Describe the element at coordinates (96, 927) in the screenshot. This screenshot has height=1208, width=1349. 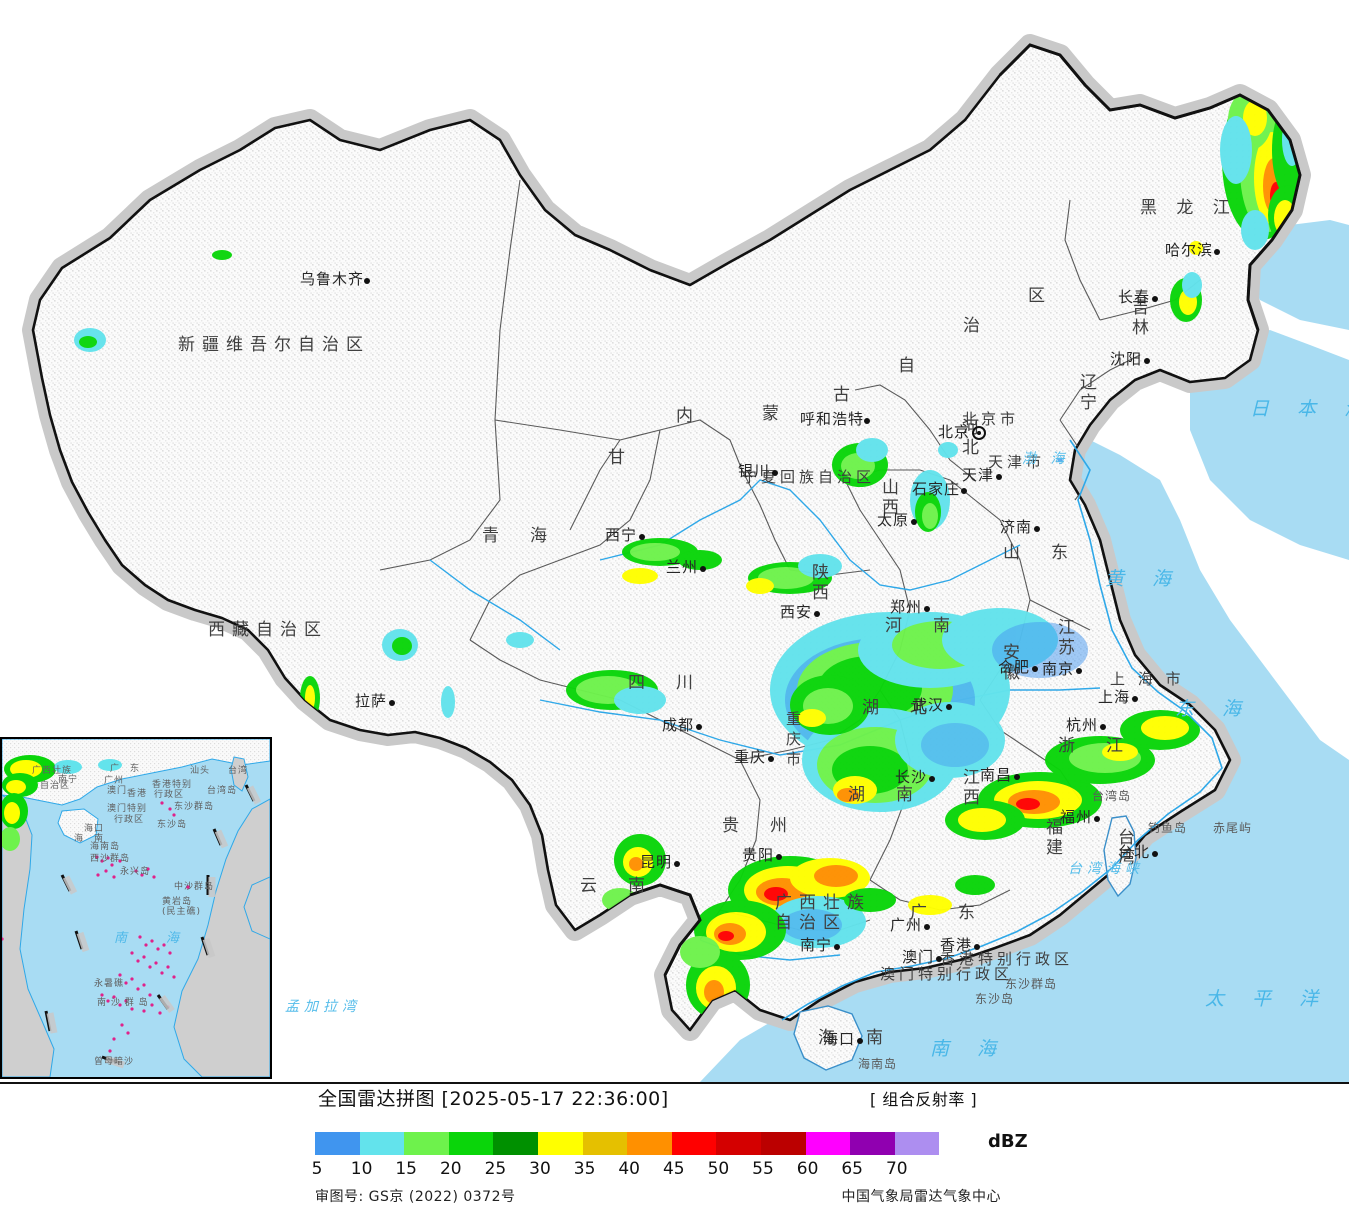
I see `inset-island-dots` at that location.